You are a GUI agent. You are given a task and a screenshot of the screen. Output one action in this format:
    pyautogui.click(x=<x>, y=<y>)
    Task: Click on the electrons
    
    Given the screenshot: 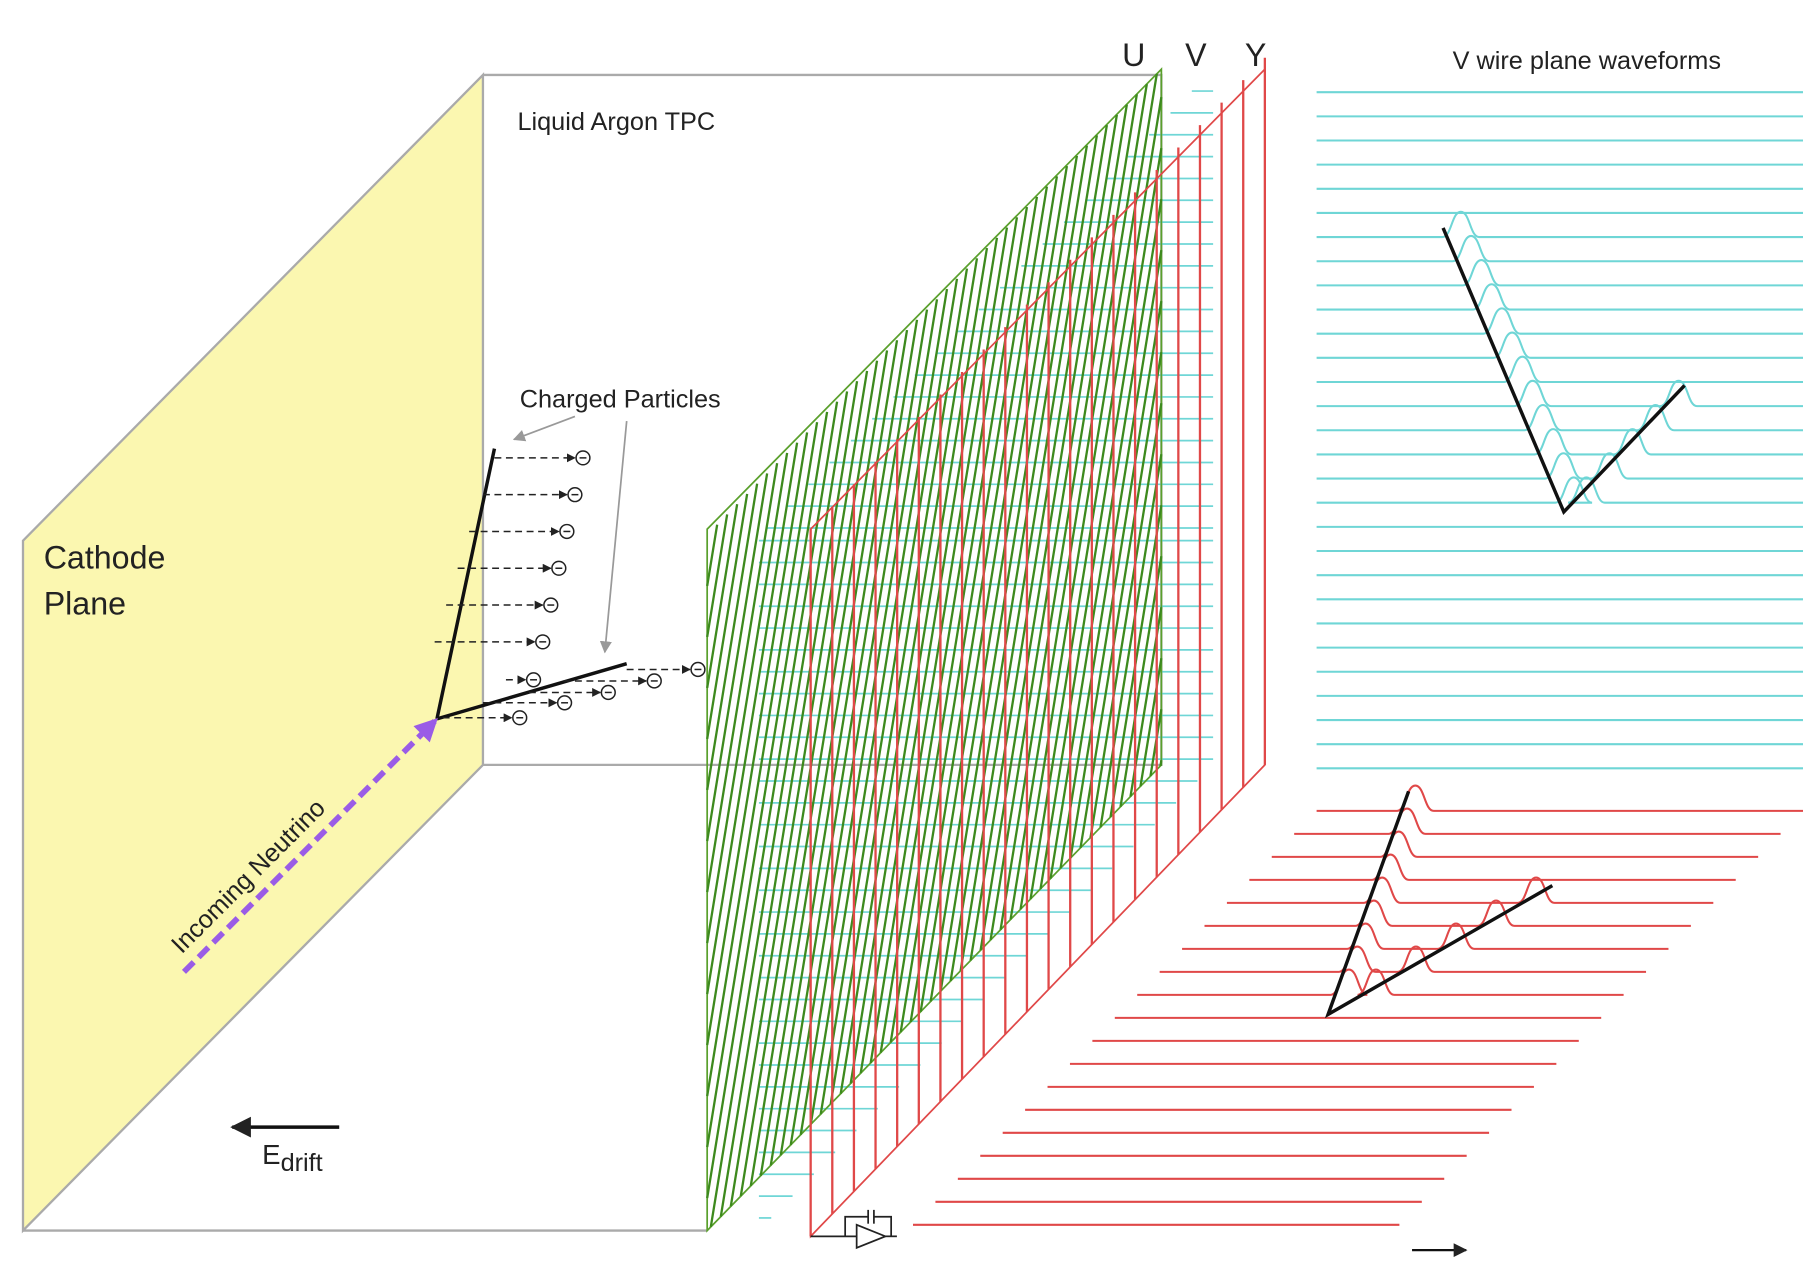 What is the action you would take?
    pyautogui.click(x=570, y=588)
    